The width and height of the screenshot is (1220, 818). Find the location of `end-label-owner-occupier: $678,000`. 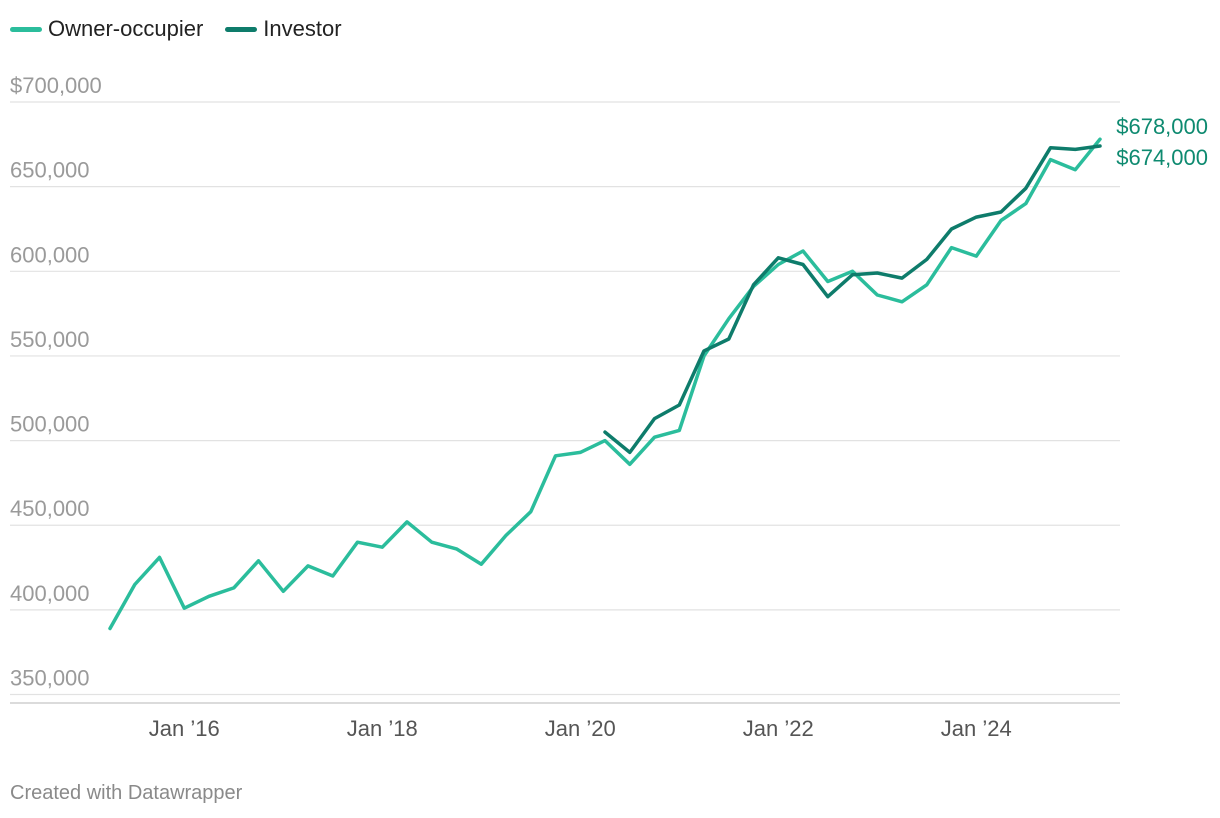

end-label-owner-occupier: $678,000 is located at coordinates (1162, 126).